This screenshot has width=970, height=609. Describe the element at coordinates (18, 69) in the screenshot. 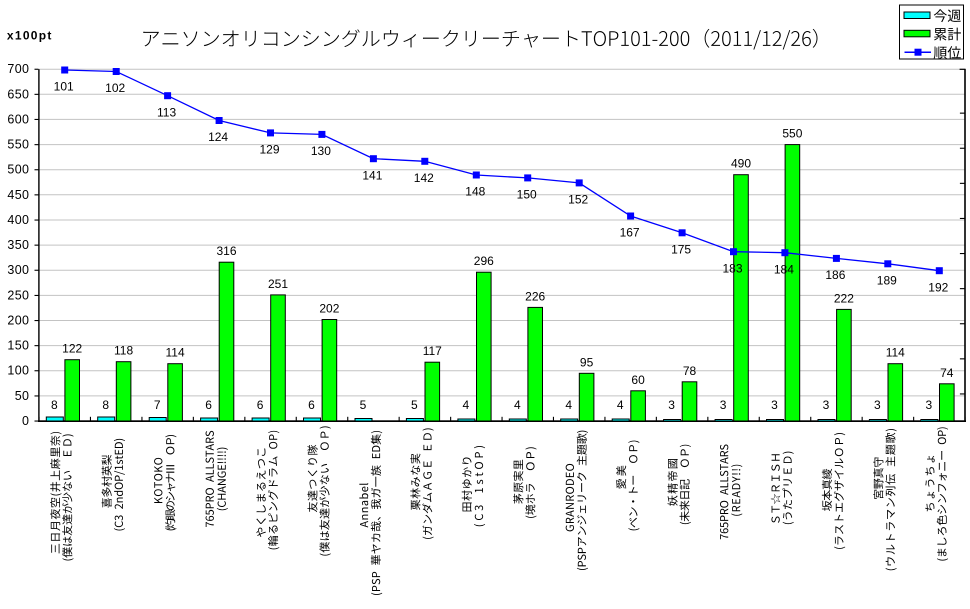

I see `svg-text: 700` at that location.